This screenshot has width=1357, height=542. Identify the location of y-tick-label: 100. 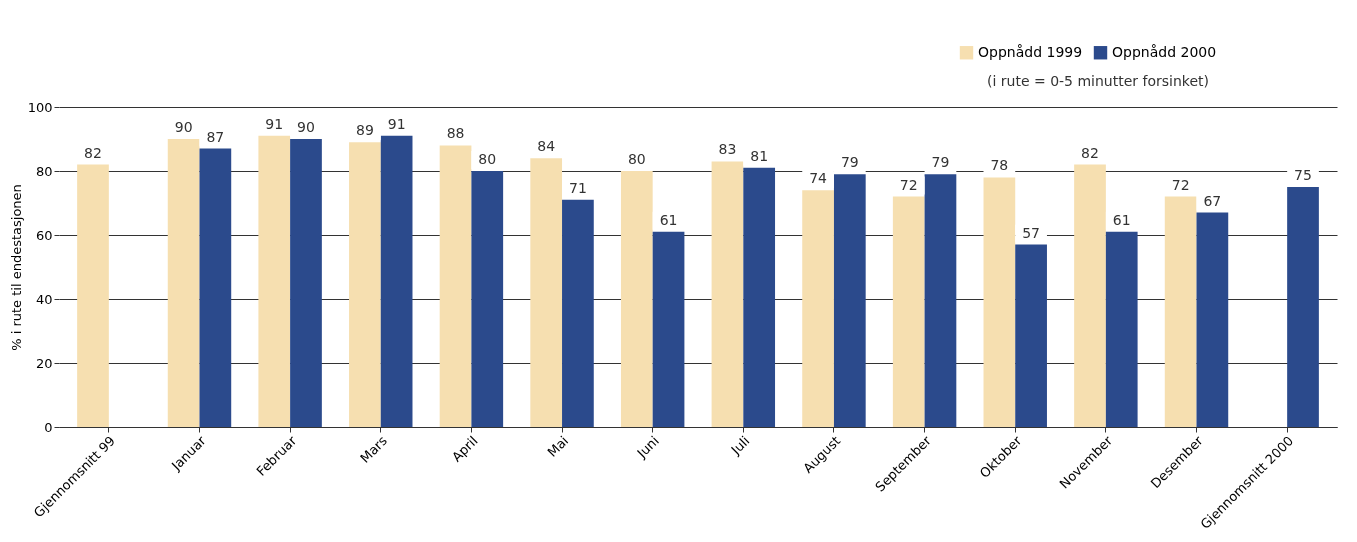
(40, 107).